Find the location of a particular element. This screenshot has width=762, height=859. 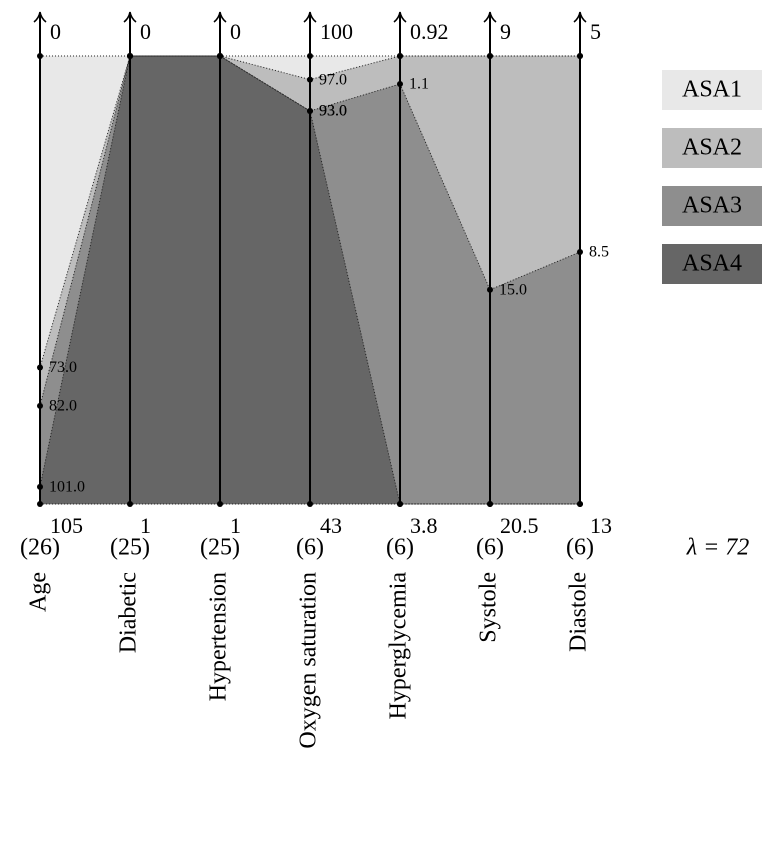

boundary-label: 97.0 is located at coordinates (333, 79).